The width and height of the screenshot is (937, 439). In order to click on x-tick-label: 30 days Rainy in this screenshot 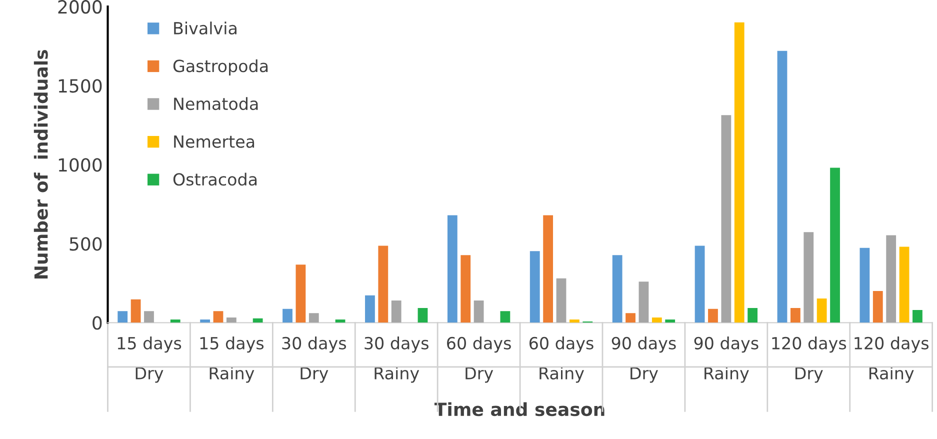, I will do `click(396, 359)`.